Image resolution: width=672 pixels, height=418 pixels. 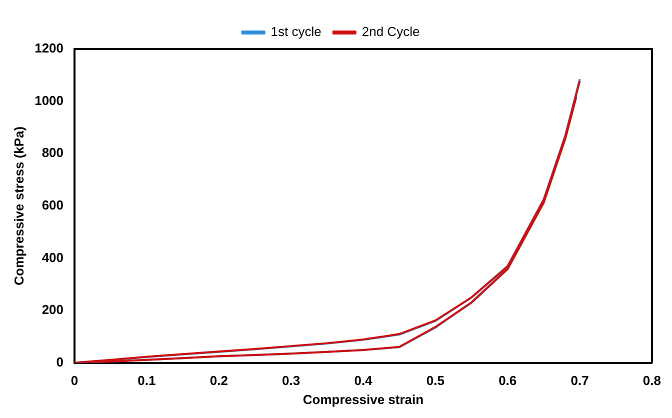 What do you see at coordinates (74, 380) in the screenshot?
I see `x-tick-label: 0` at bounding box center [74, 380].